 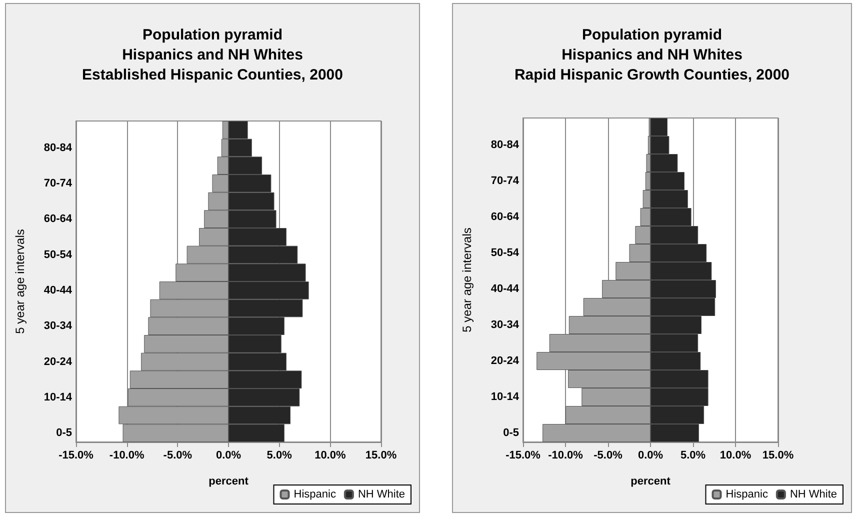 I want to click on chart-title: Population pyramid Hispanics and NH Whites Rapid Hispanic Growth Counties, 2000, so click(x=652, y=55).